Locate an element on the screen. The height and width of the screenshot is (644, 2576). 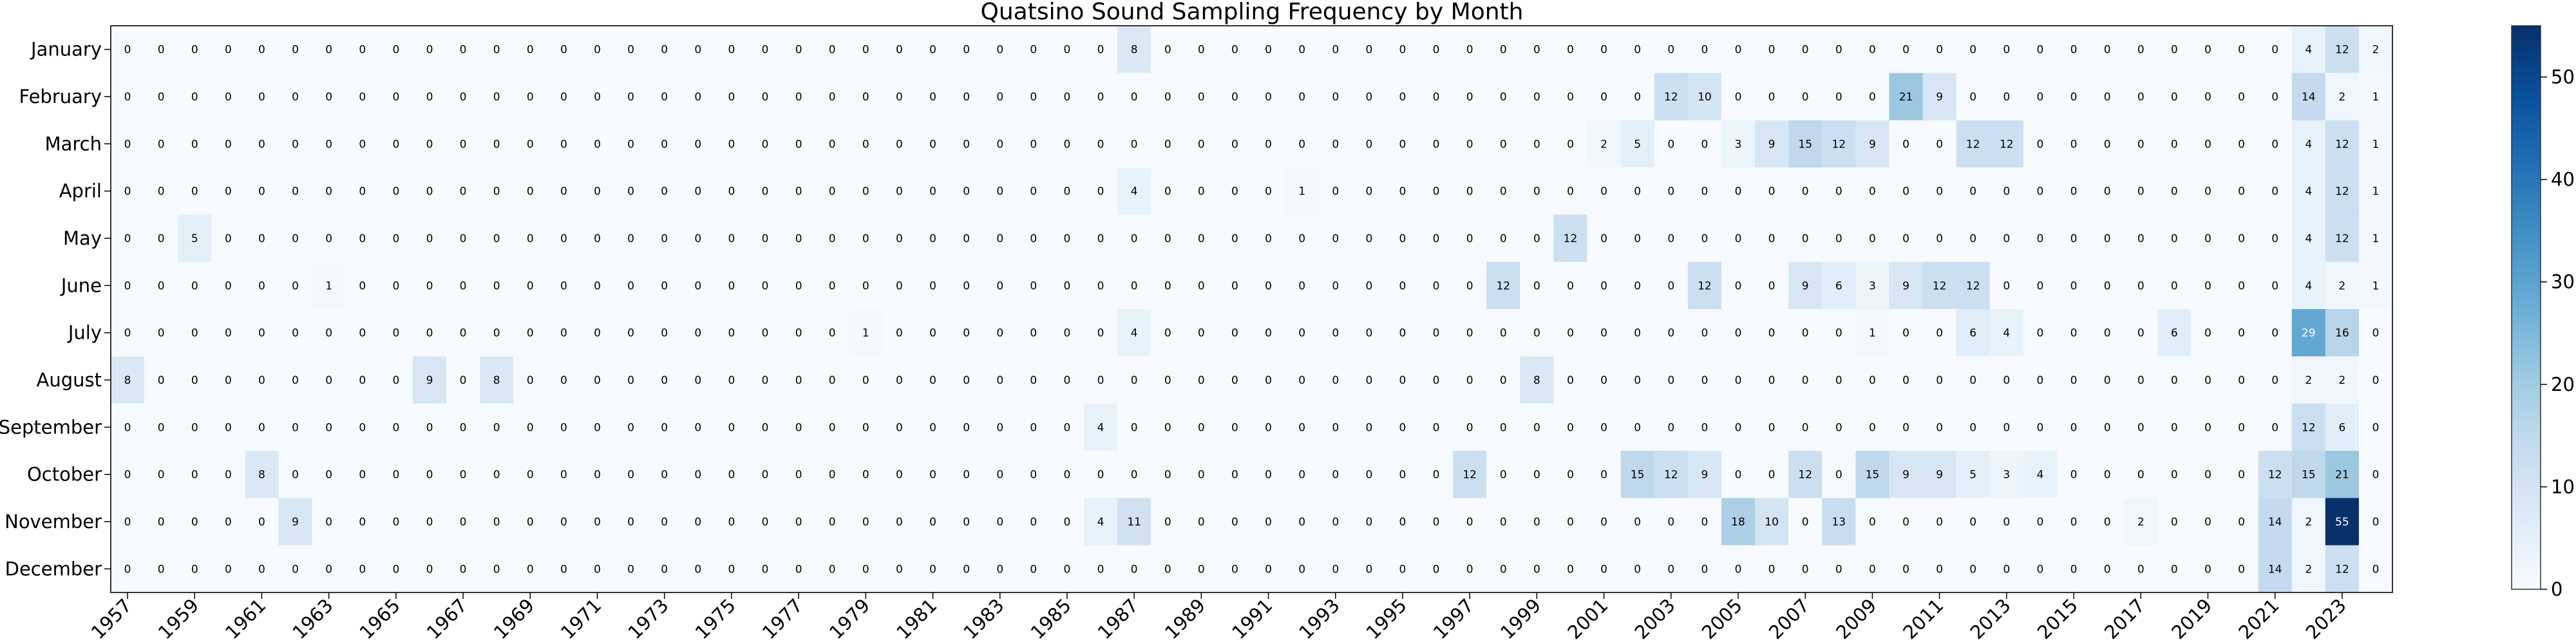
cell-value: 9 is located at coordinates (295, 522).